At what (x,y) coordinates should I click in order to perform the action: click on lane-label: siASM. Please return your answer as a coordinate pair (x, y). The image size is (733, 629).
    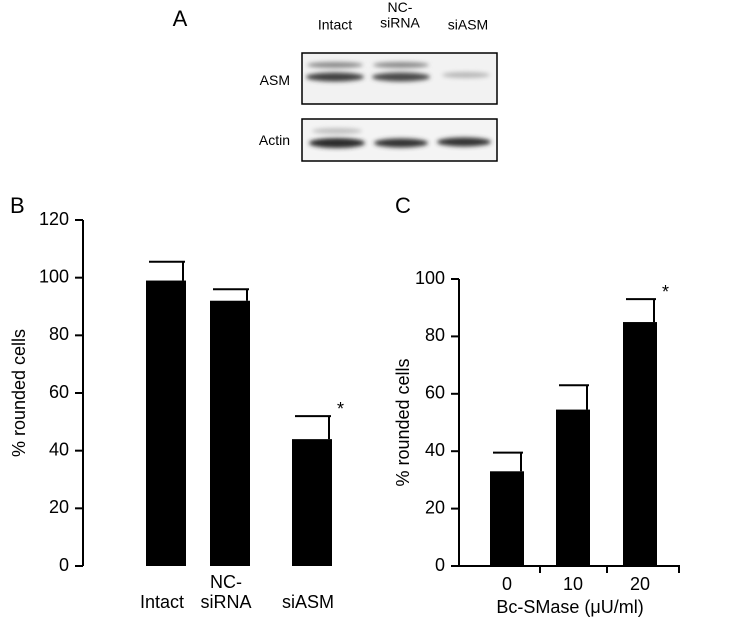
    Looking at the image, I should click on (468, 25).